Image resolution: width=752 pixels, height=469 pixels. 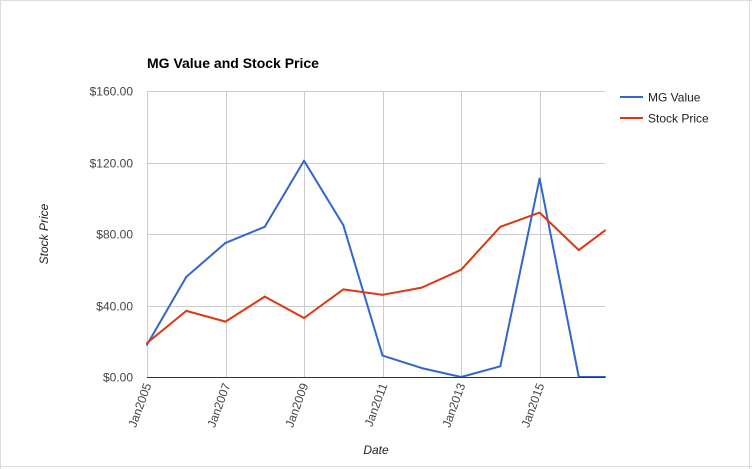 I want to click on legend-label-mg-value: MG Value, so click(x=674, y=98).